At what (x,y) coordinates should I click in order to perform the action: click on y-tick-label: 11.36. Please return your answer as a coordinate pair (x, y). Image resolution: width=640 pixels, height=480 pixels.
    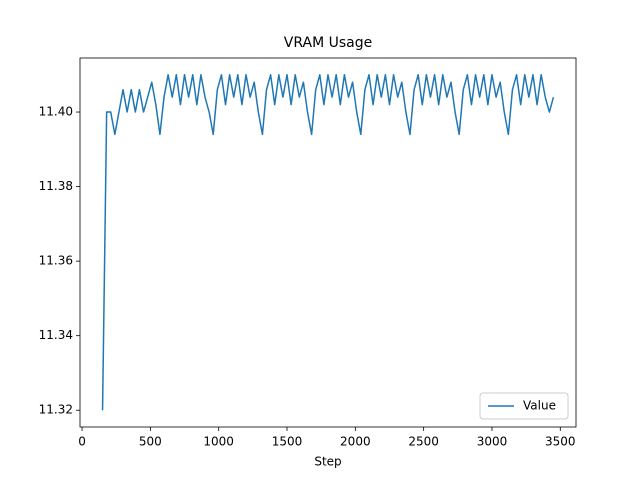
    Looking at the image, I should click on (56, 261).